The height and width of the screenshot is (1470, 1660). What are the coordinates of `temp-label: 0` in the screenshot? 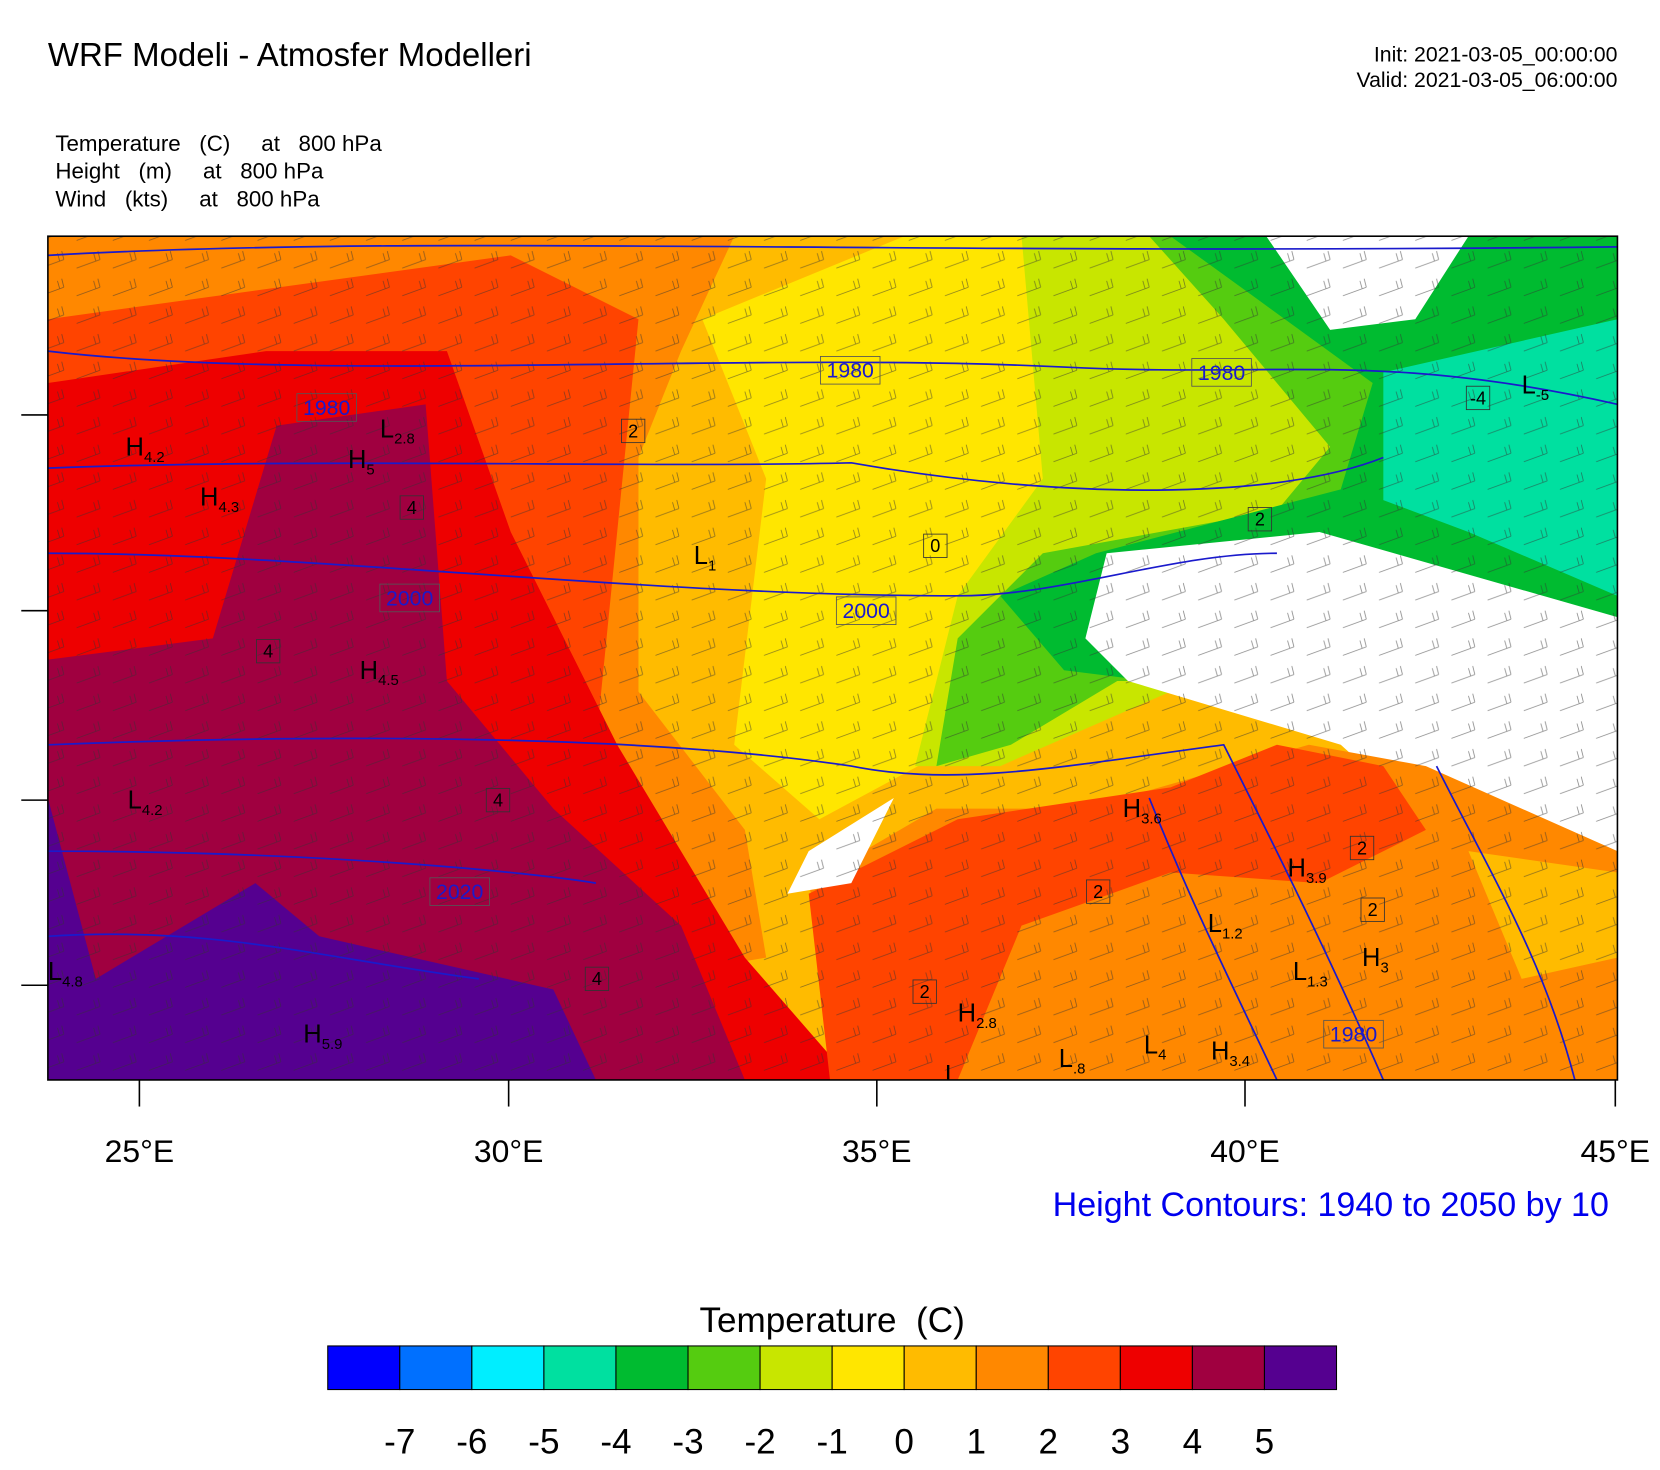 It's located at (935, 546).